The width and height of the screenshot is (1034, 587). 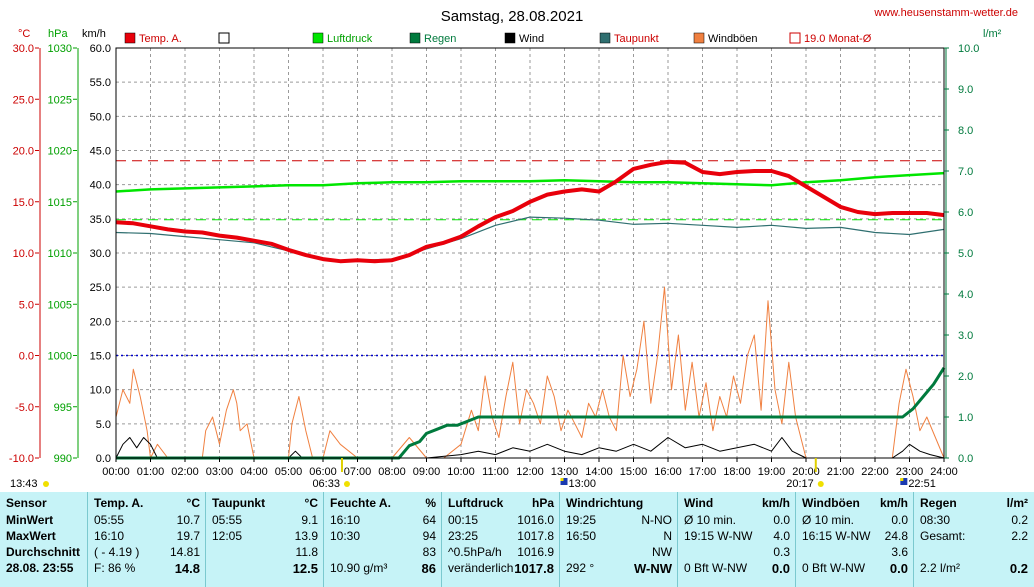 I want to click on table-cell-value: 14.81, so click(x=184, y=552).